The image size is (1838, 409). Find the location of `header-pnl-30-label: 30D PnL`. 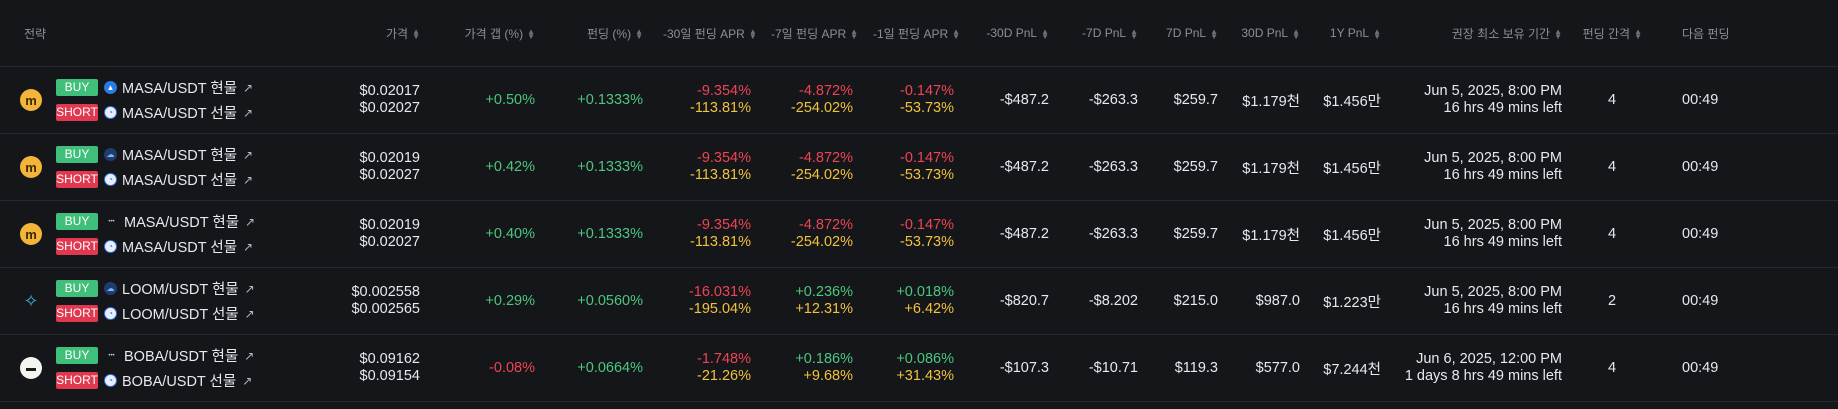

header-pnl-30-label: 30D PnL is located at coordinates (1265, 33).